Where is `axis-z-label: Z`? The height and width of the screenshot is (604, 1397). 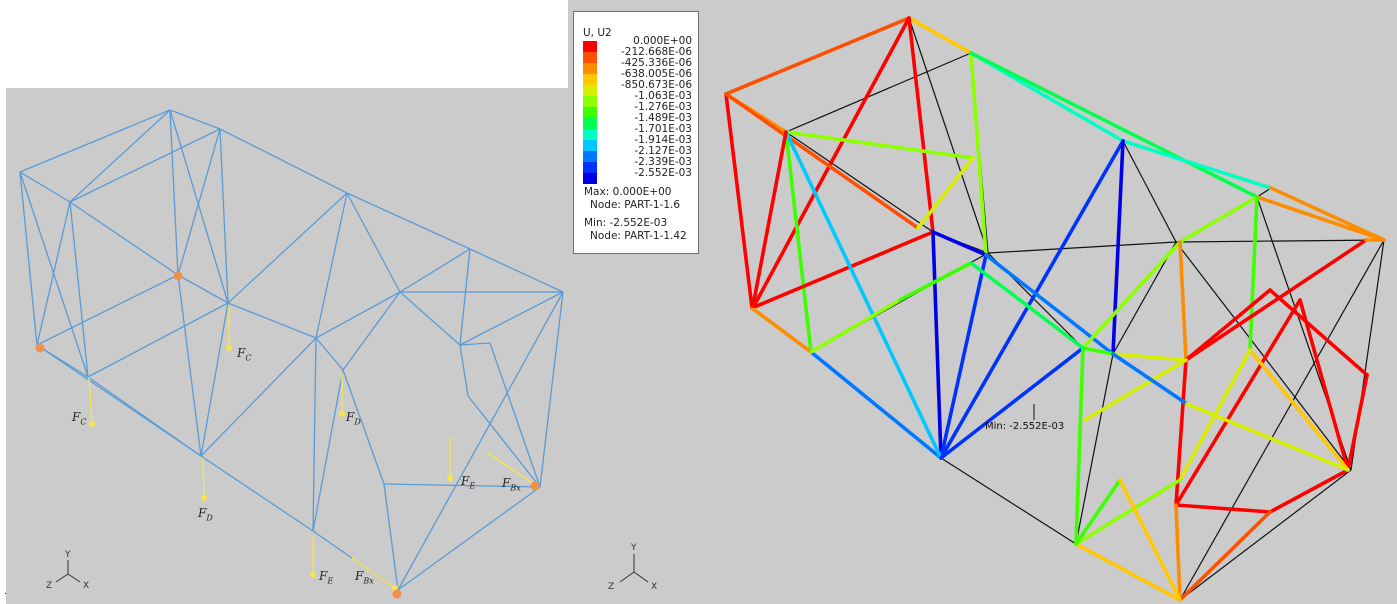 axis-z-label: Z is located at coordinates (49, 586).